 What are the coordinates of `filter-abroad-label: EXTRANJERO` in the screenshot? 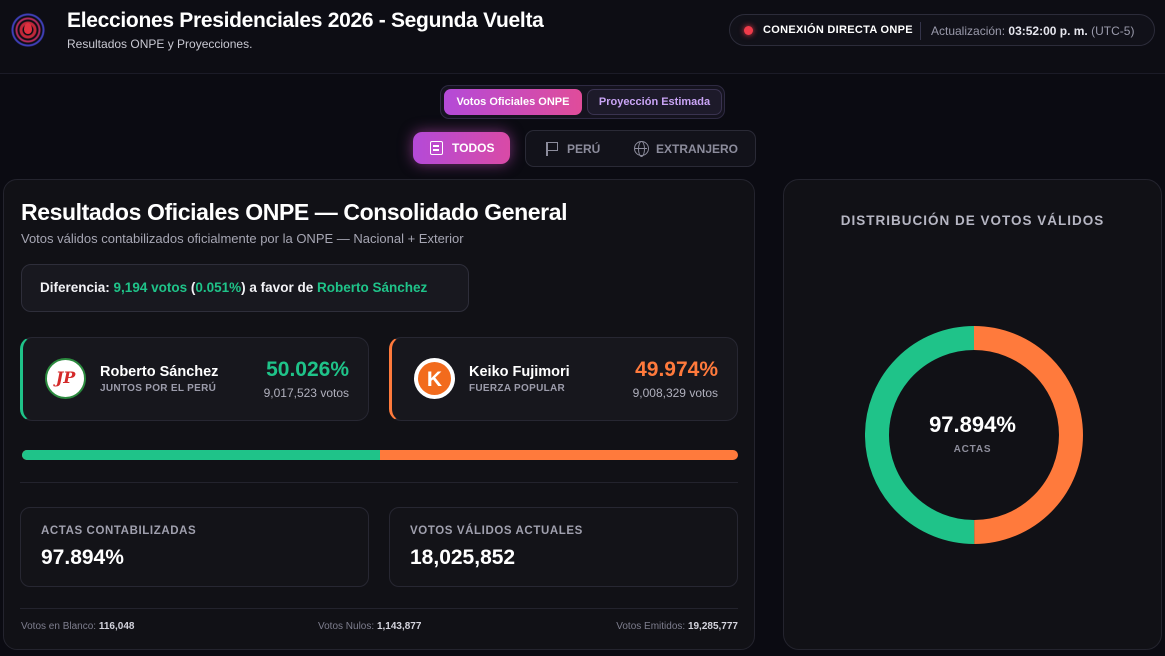 It's located at (697, 149).